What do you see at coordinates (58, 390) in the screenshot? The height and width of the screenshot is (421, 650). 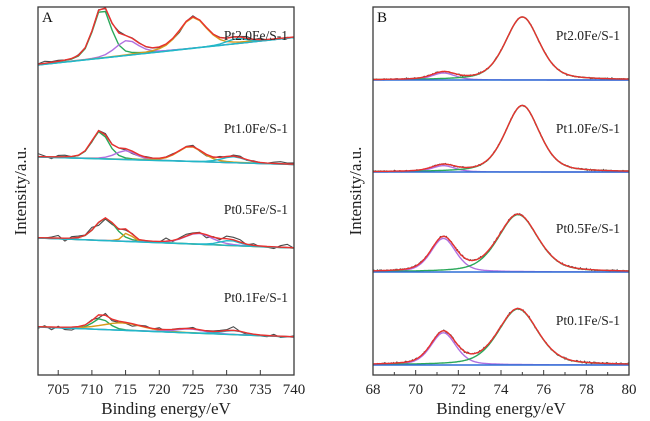 I see `x-tick-label: 705` at bounding box center [58, 390].